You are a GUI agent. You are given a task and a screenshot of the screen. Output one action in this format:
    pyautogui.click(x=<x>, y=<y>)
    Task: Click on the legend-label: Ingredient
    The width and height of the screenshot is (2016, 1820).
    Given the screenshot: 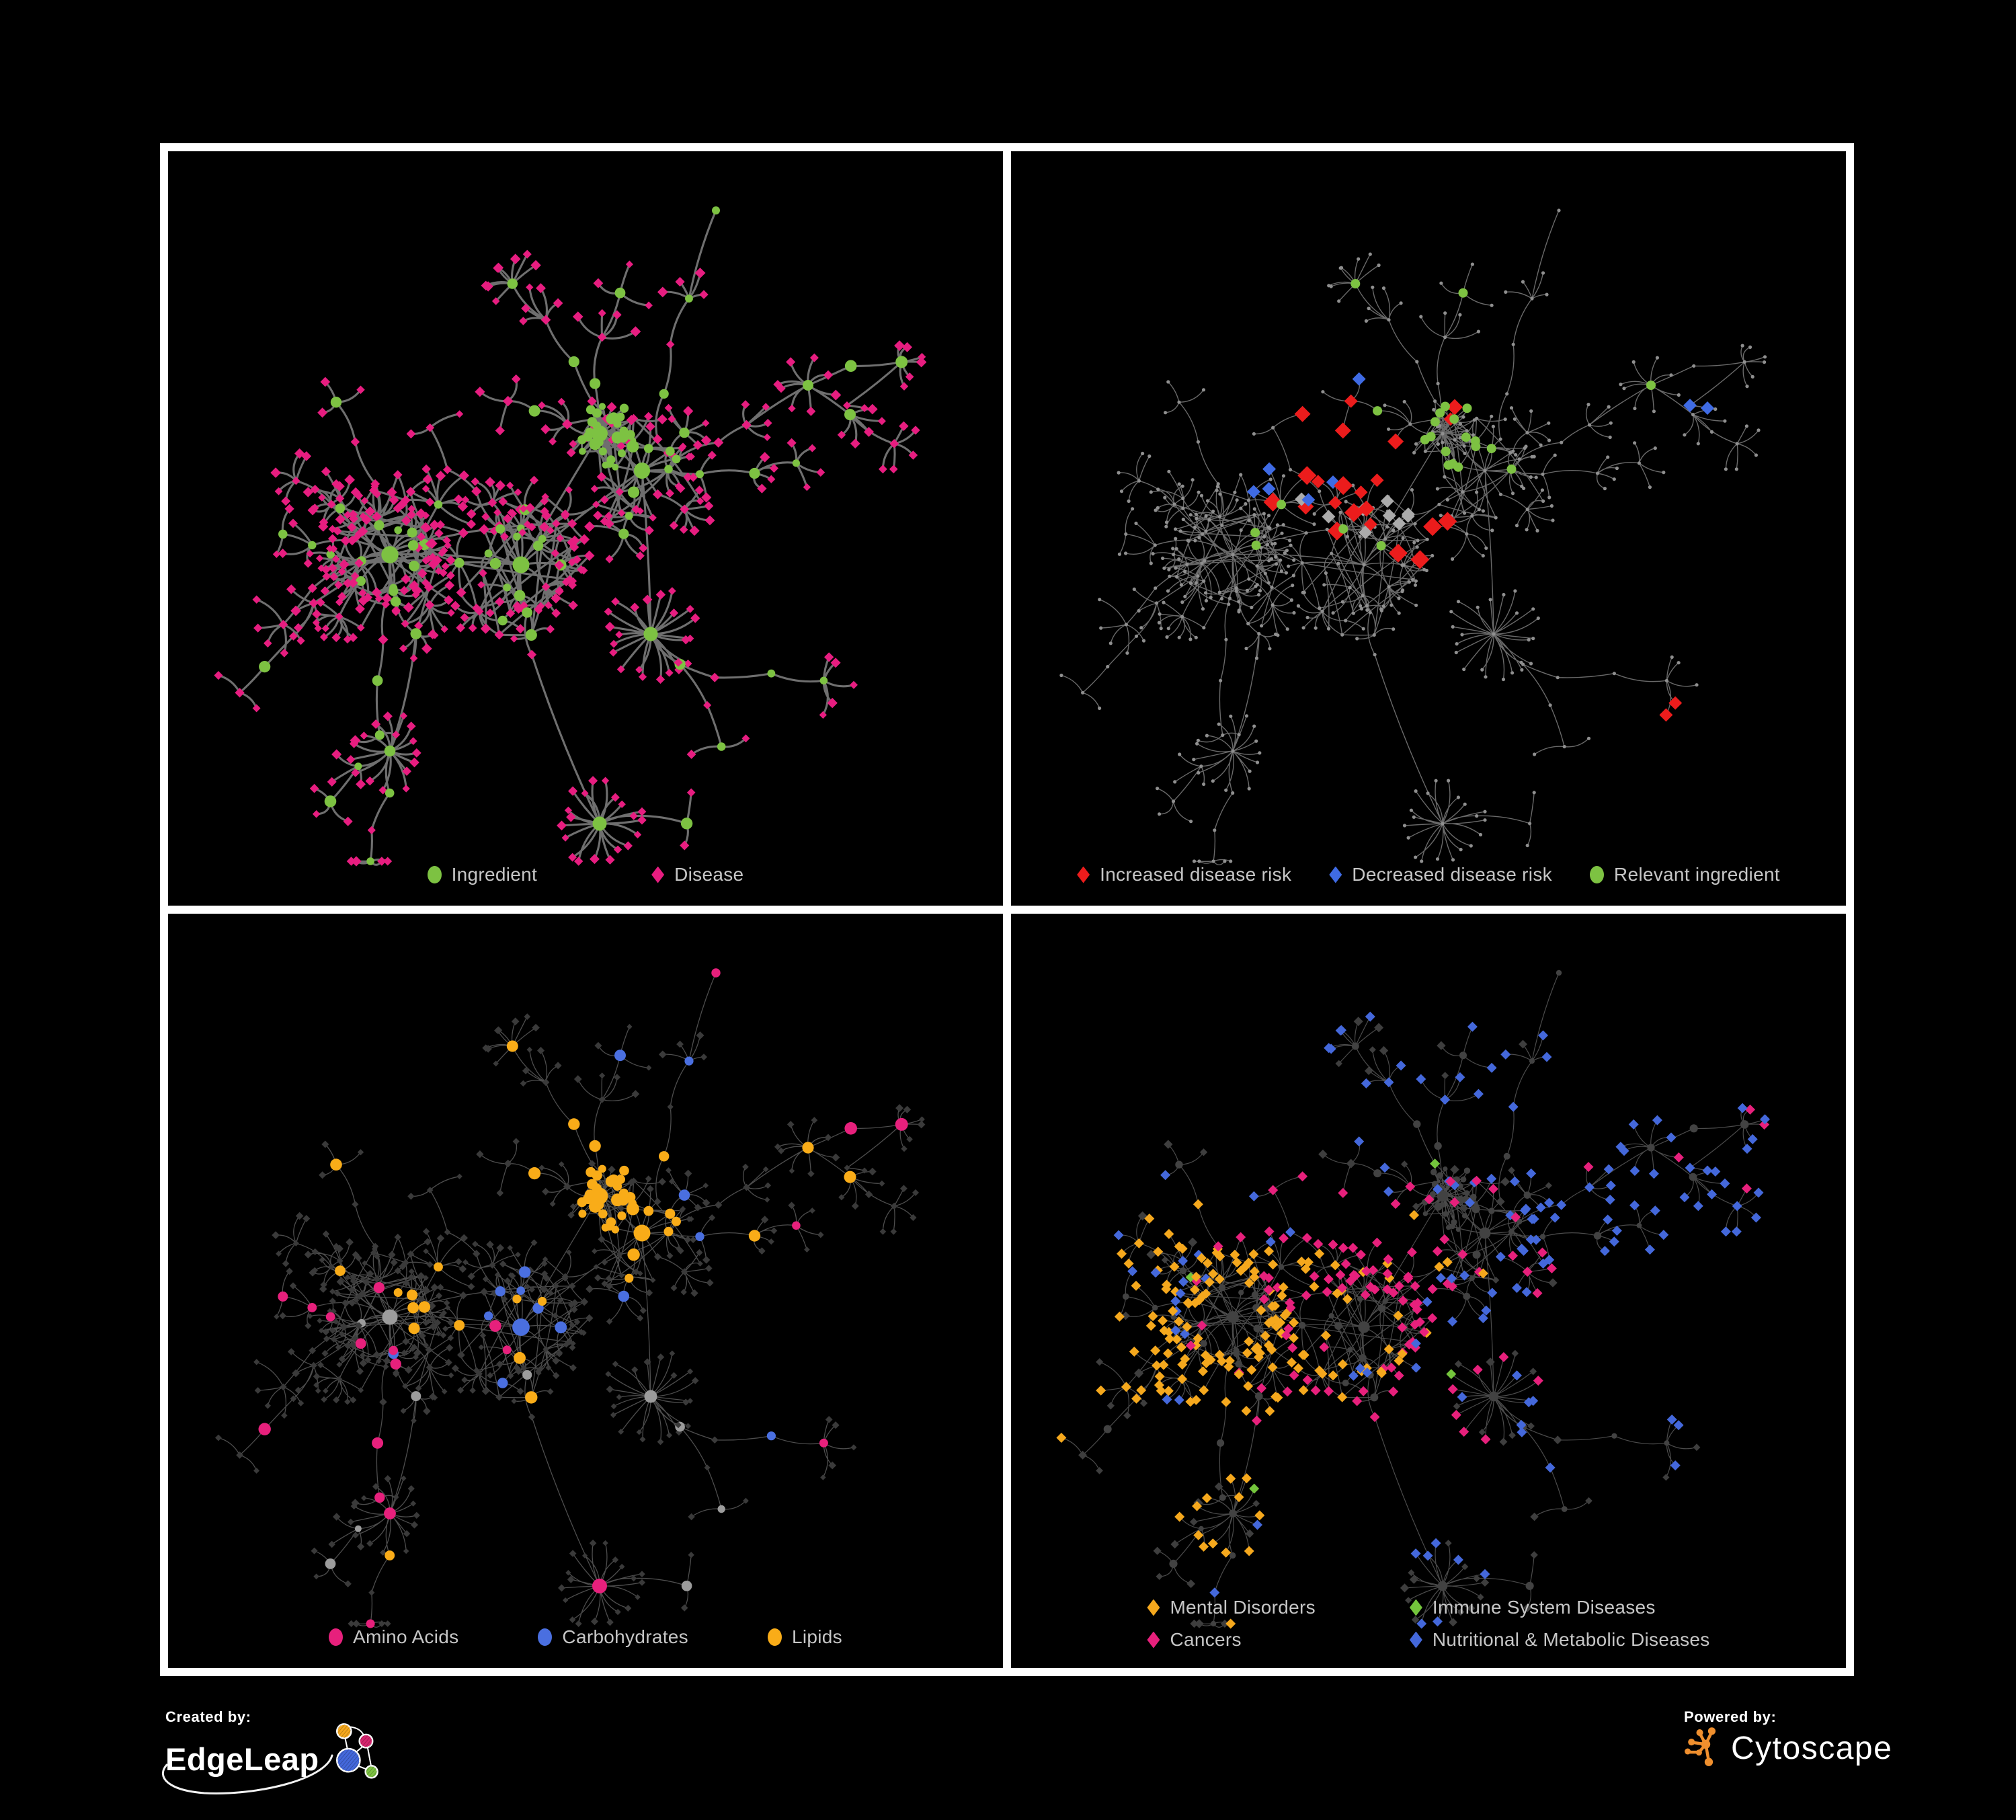 What is the action you would take?
    pyautogui.click(x=494, y=874)
    